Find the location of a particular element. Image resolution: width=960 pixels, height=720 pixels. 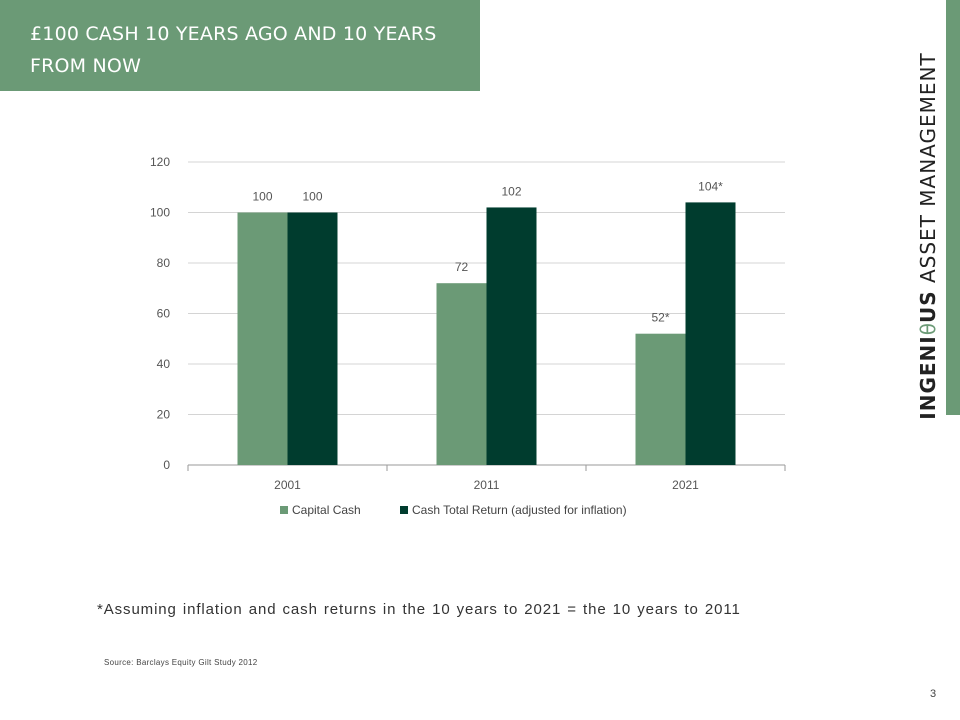

y-tick-label: 80 is located at coordinates (164, 263).